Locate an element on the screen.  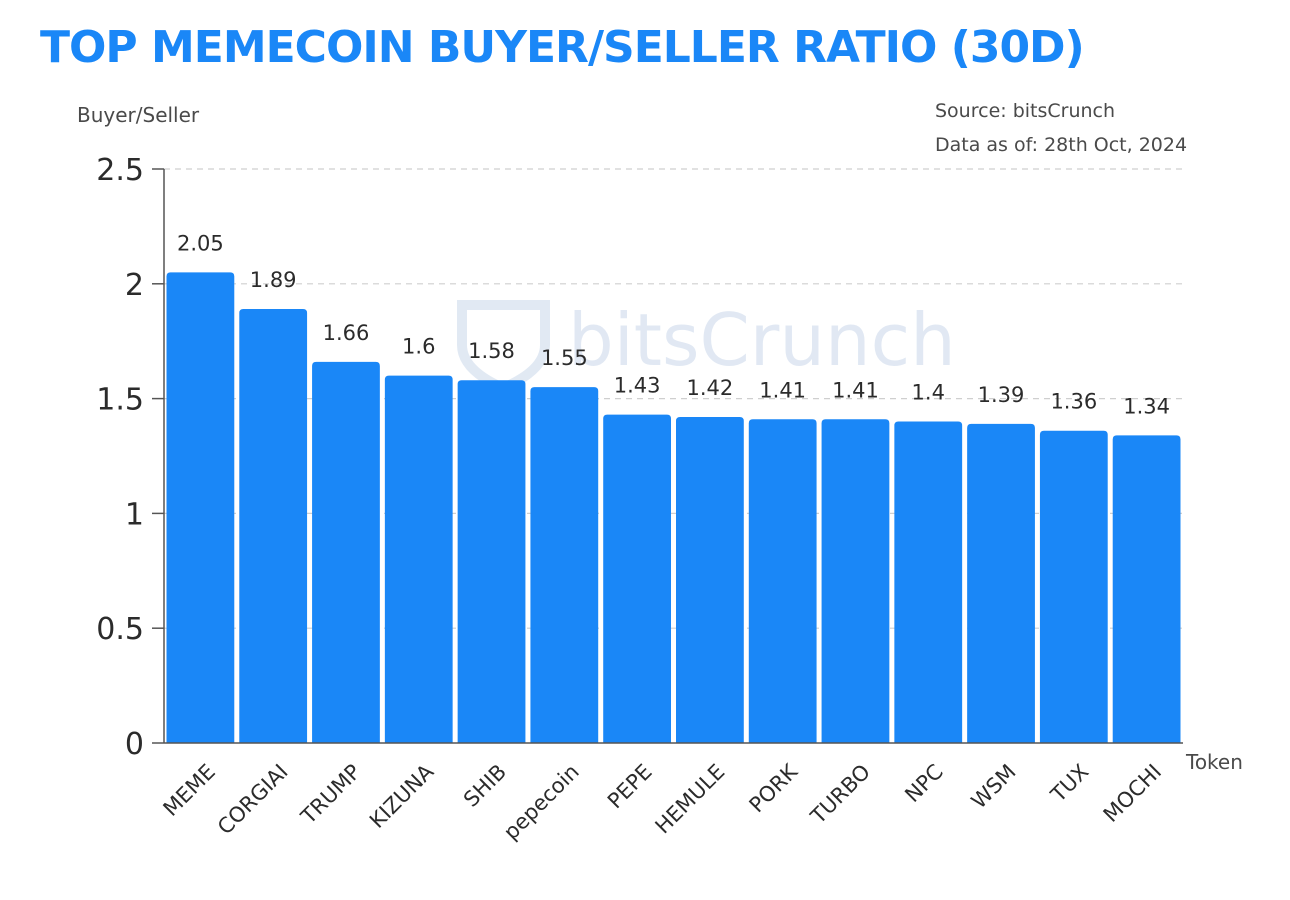
category-label: TURBO is located at coordinates (840, 795).